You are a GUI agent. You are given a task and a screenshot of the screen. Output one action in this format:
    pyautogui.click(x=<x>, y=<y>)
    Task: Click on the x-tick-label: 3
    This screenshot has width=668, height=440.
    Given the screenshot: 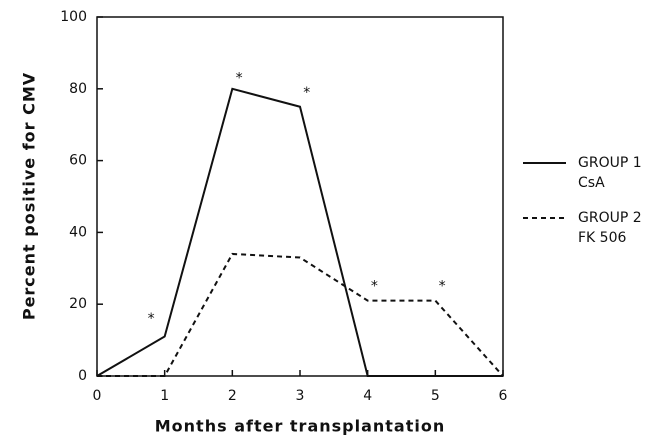 What is the action you would take?
    pyautogui.click(x=300, y=396)
    